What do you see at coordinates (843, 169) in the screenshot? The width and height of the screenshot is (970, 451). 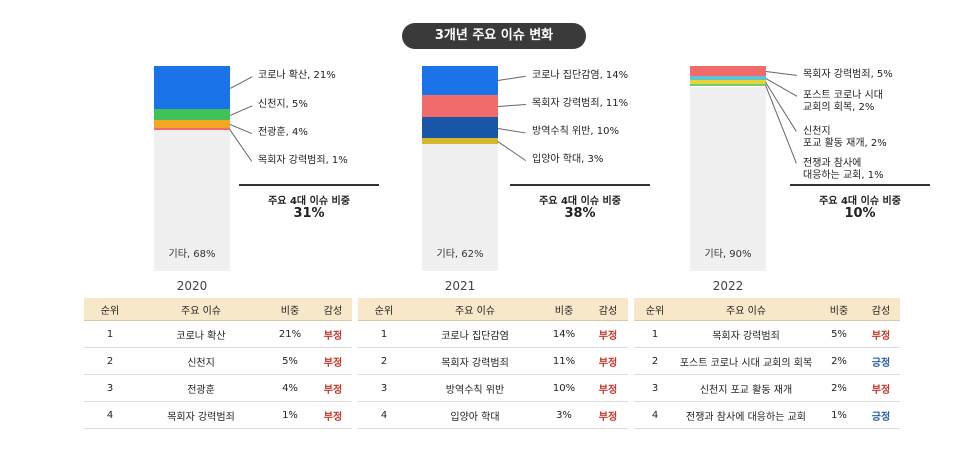 I see `segment-label: 전쟁과 참사에 대응하는 교회, 1%` at bounding box center [843, 169].